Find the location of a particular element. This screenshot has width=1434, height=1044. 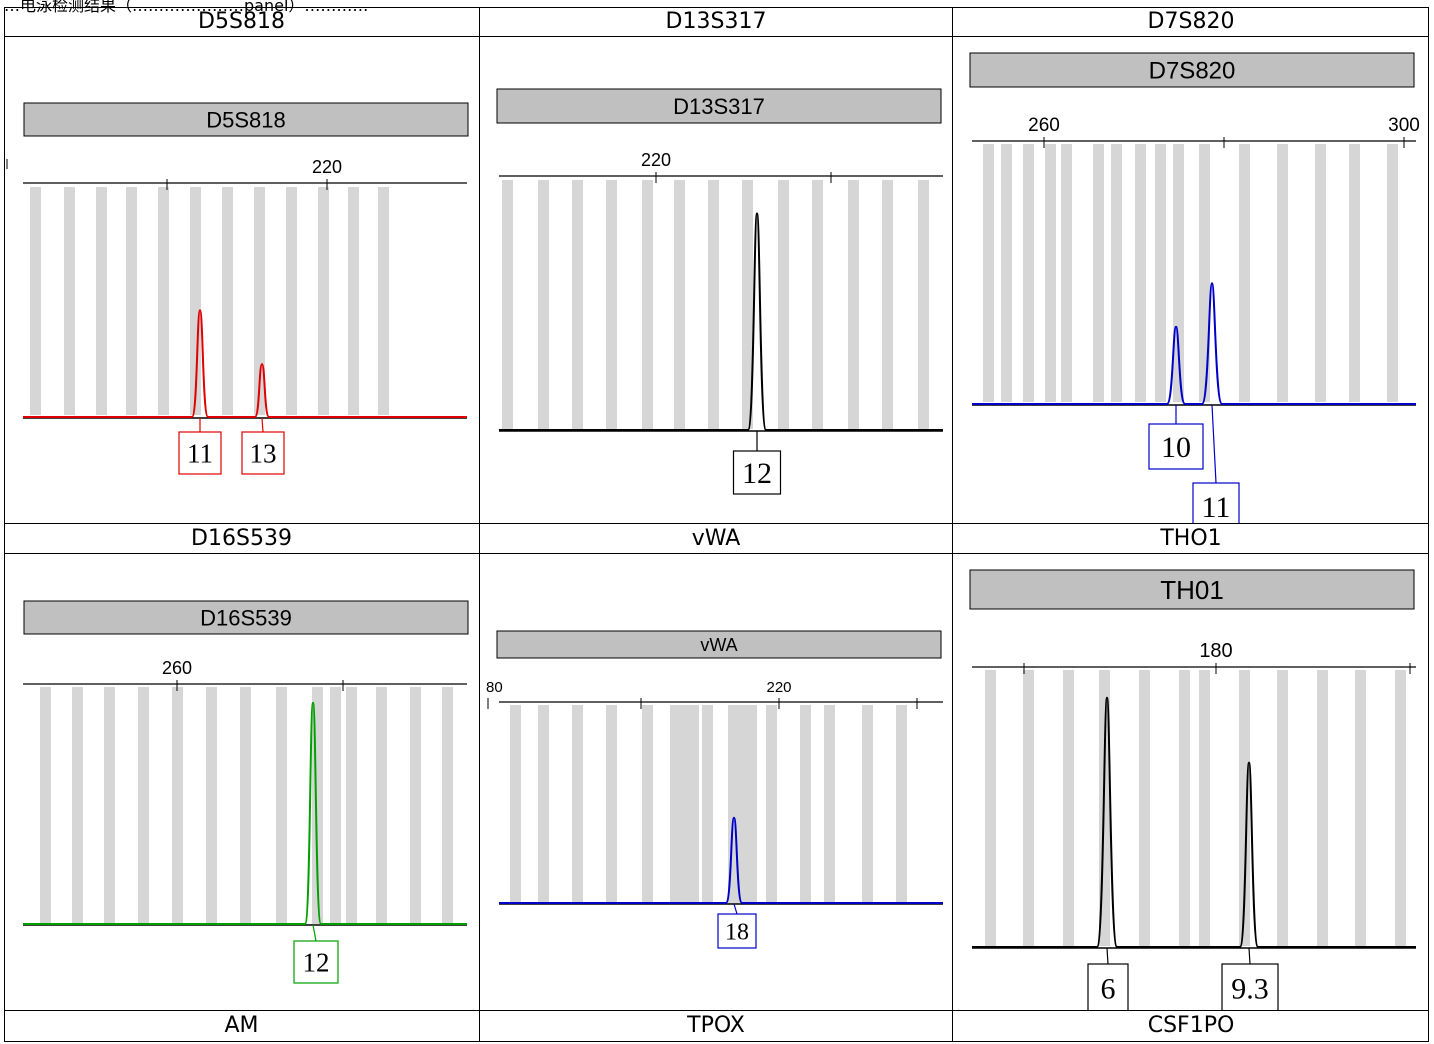

header-vwa: vWA is located at coordinates (716, 538).